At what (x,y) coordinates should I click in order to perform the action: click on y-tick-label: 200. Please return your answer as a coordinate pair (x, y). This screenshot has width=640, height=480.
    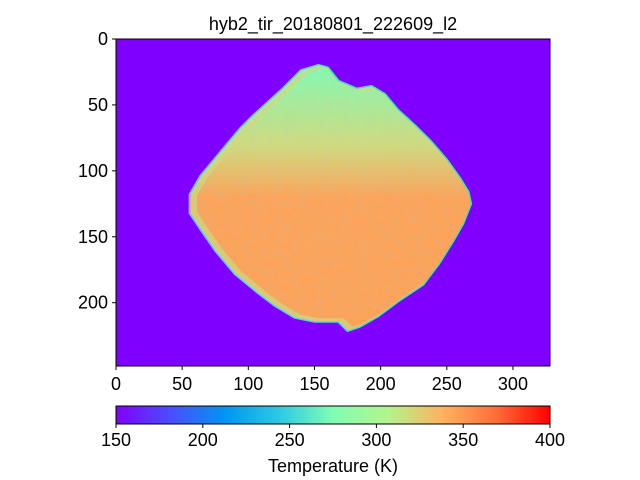
    Looking at the image, I should click on (93, 303).